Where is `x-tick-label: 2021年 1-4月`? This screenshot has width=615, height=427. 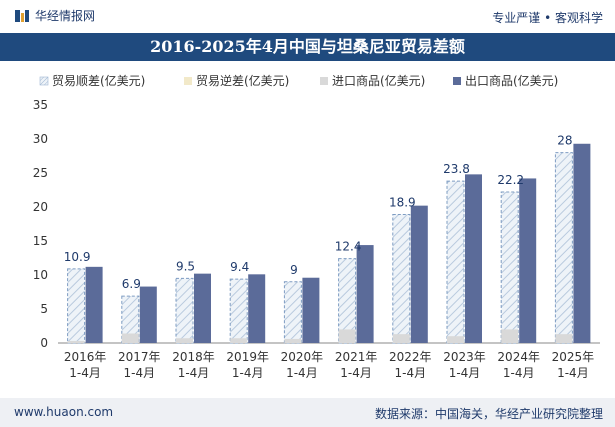
x-tick-label: 2021年 1-4月 is located at coordinates (356, 365).